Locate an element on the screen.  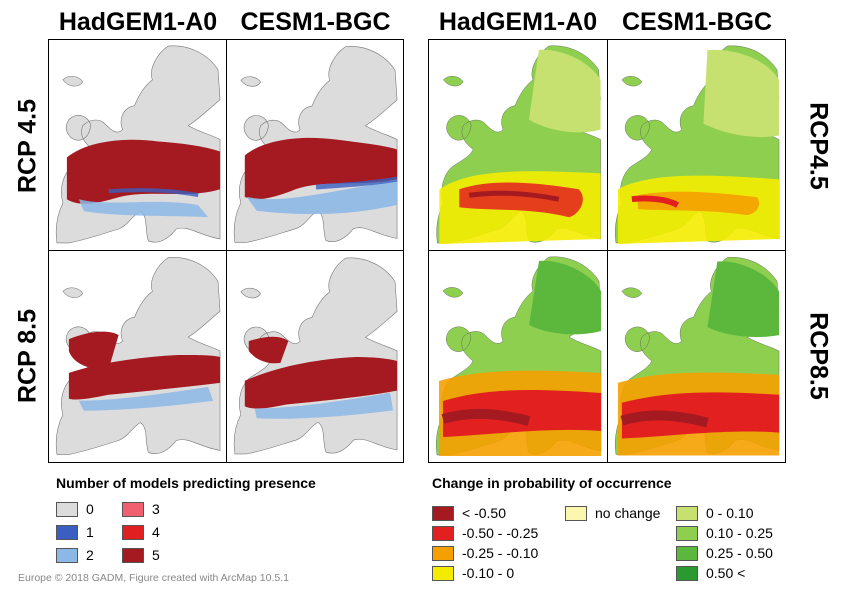
left-legend-title: Number of models predicting presence is located at coordinates (186, 483).